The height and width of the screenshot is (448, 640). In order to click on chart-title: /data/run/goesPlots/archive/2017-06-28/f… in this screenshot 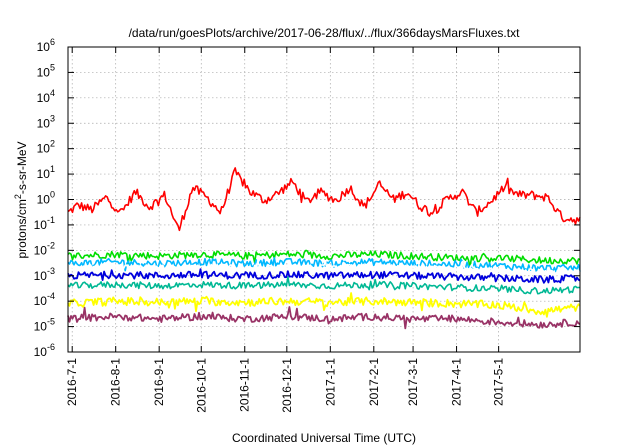, I will do `click(325, 33)`.